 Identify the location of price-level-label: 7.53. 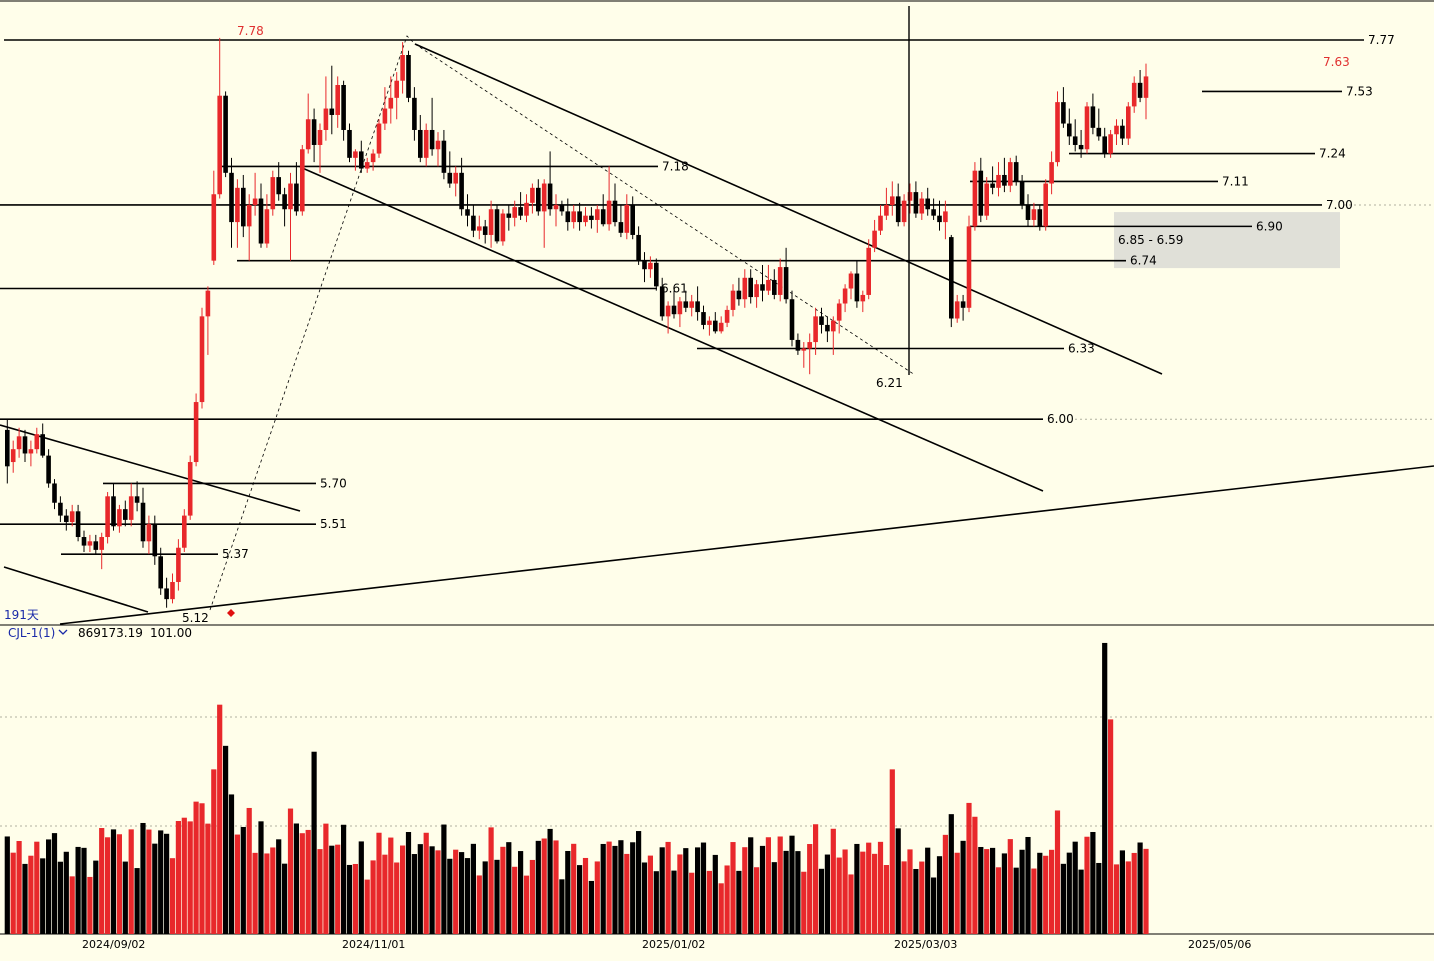
(1359, 91).